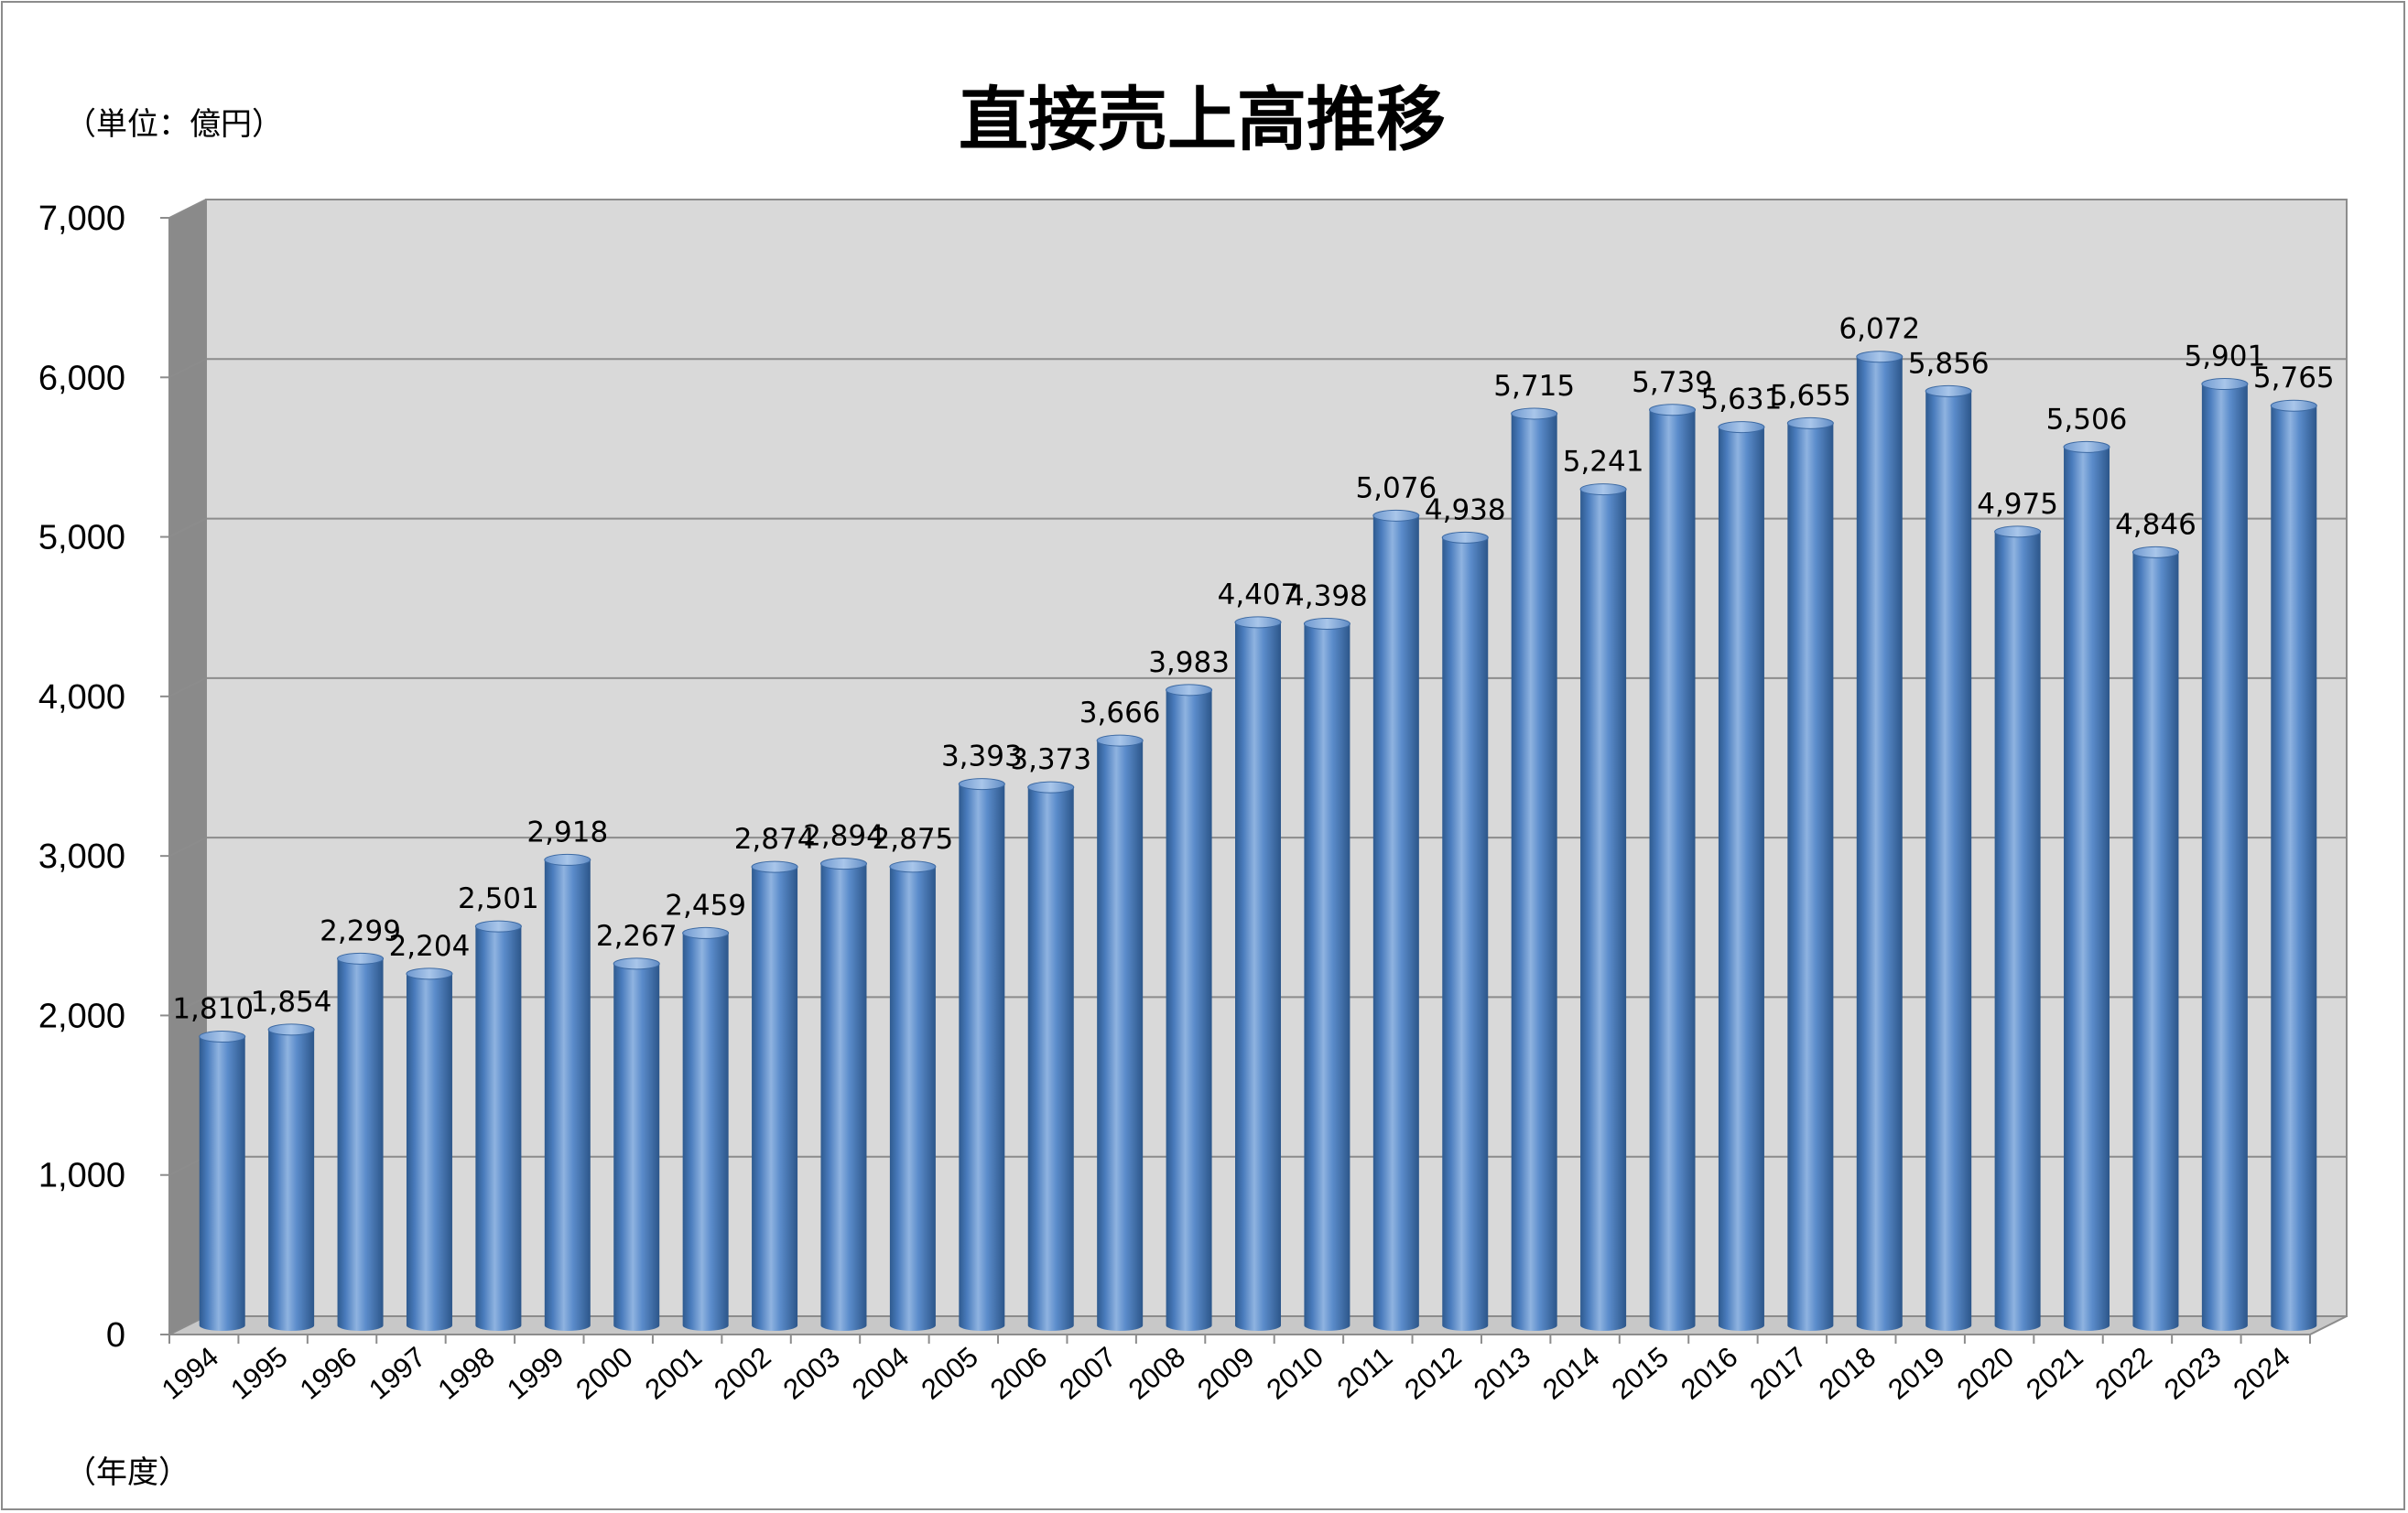 The height and width of the screenshot is (1513, 2408). Describe the element at coordinates (1465, 931) in the screenshot. I see `bar-2012` at that location.